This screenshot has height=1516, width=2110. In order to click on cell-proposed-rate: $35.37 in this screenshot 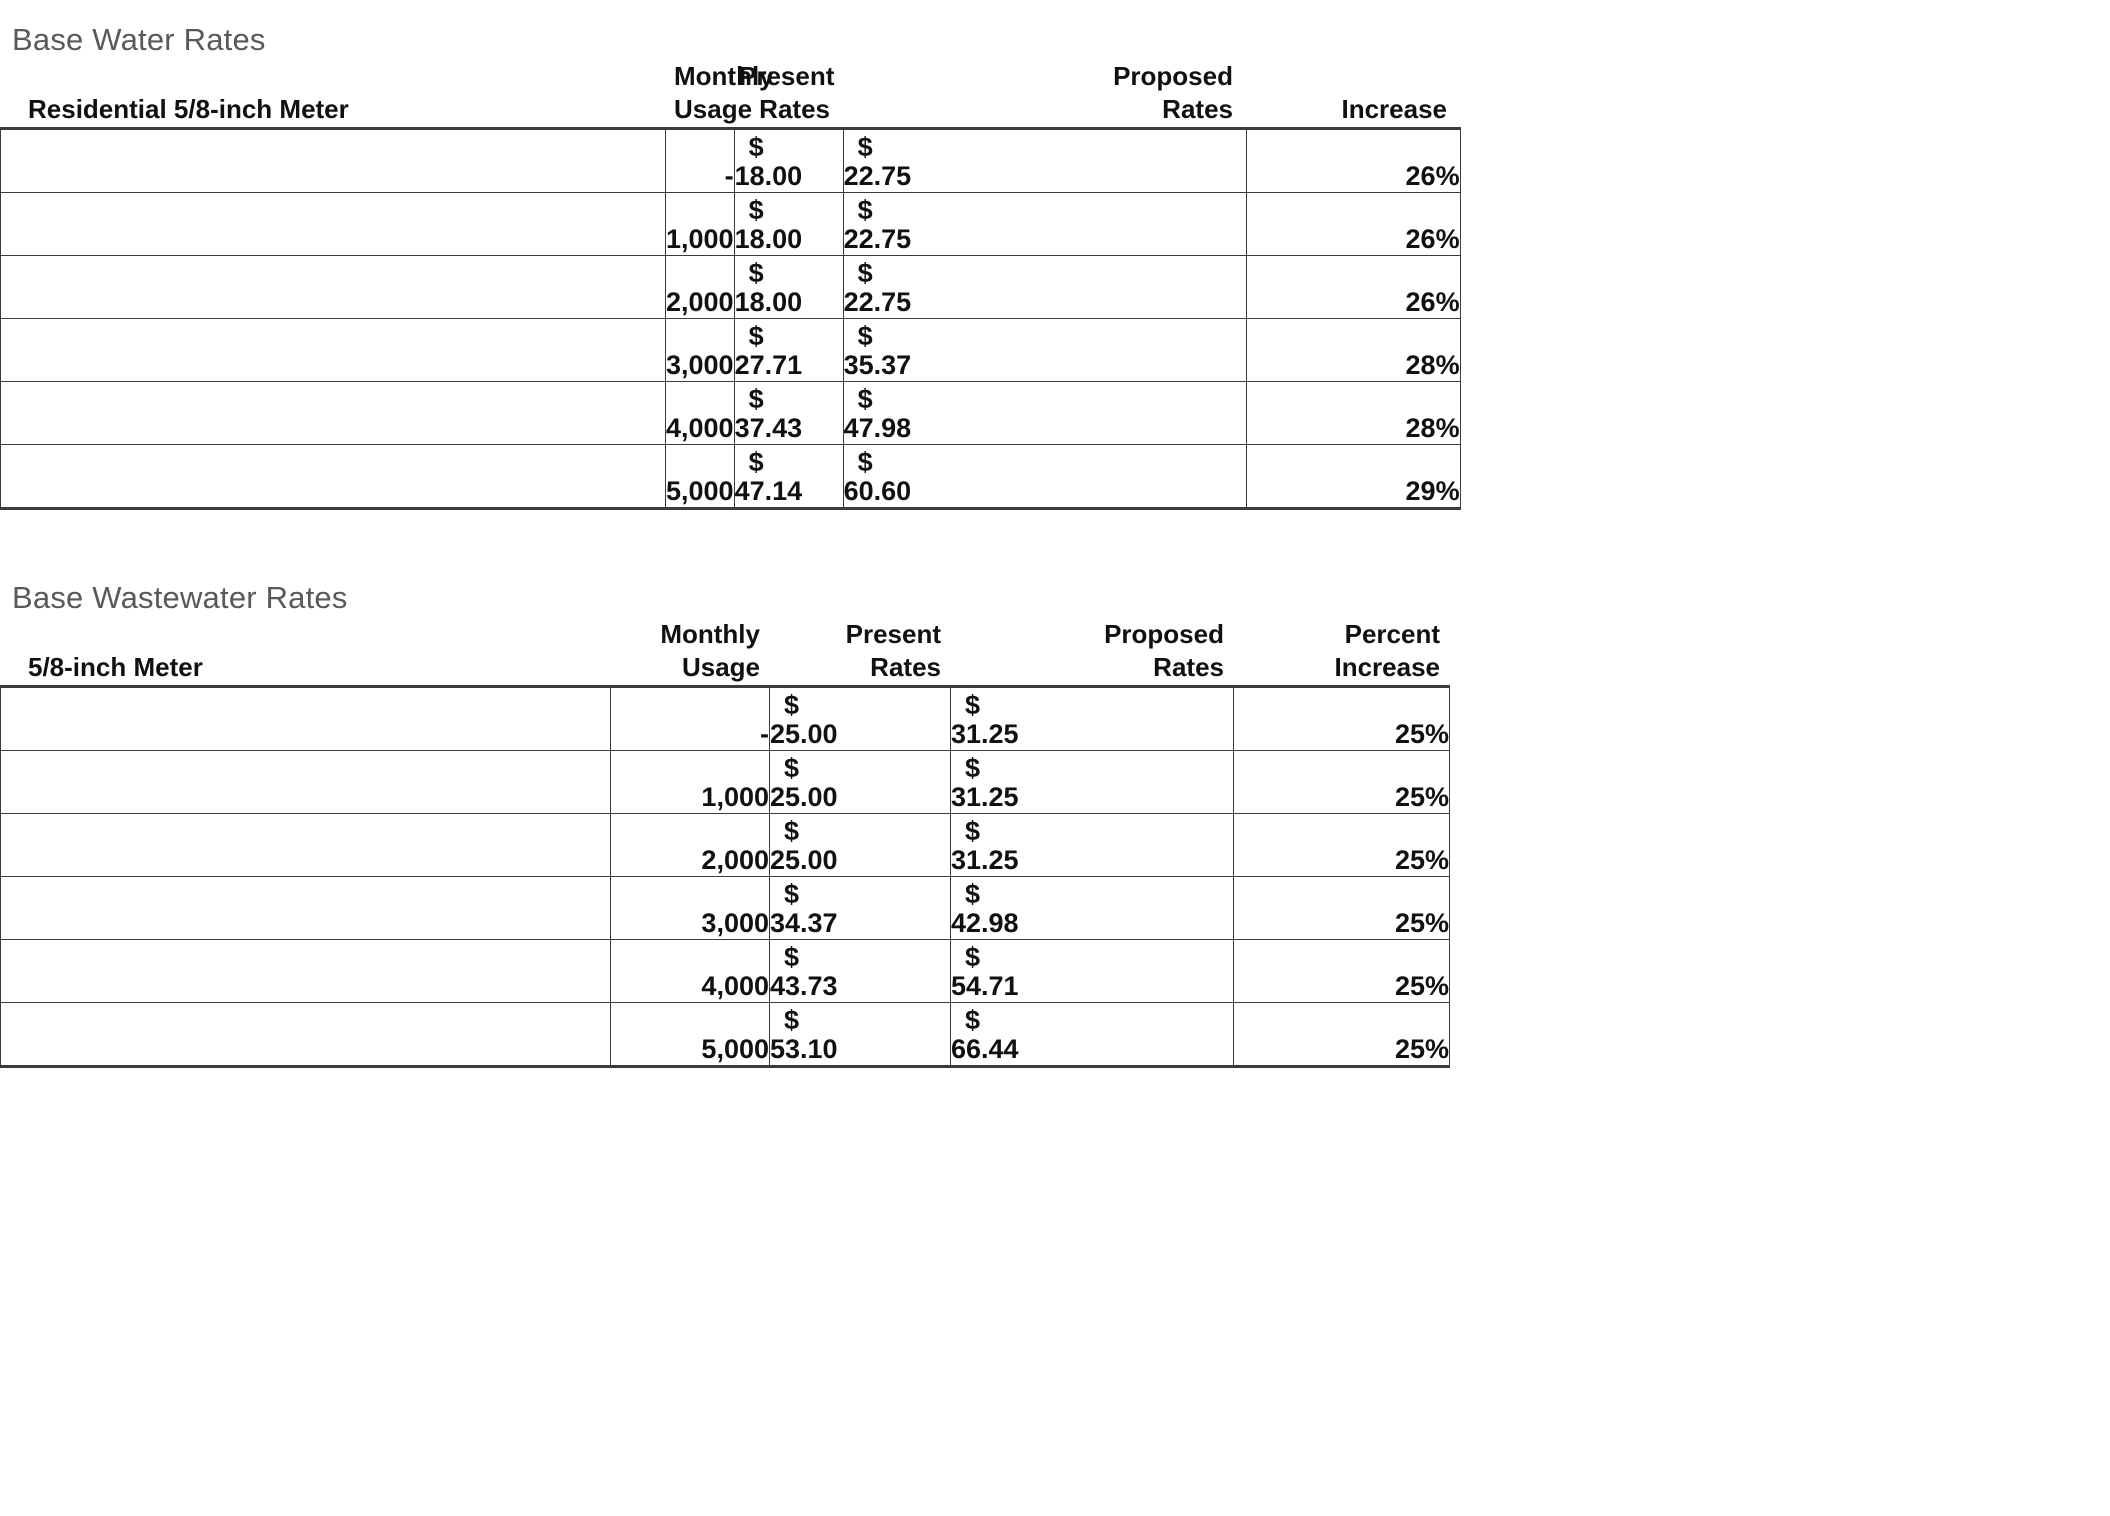, I will do `click(1044, 349)`.